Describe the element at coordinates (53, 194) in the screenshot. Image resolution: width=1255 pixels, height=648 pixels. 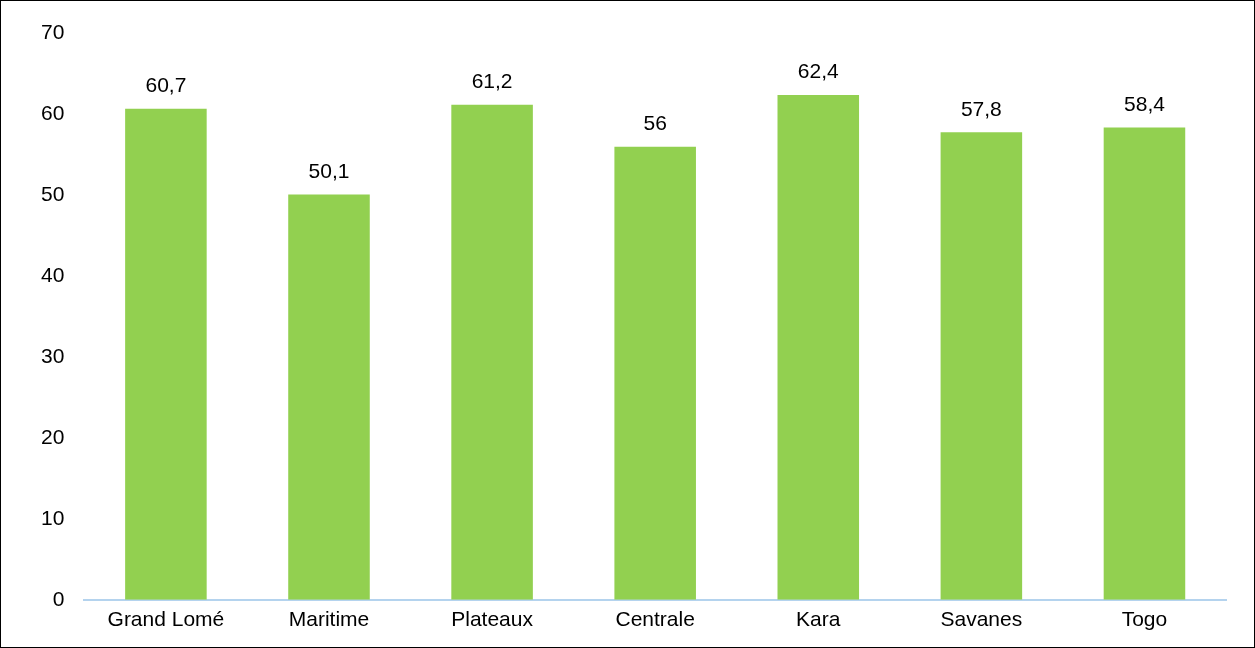
I see `y-tick-label: 50` at that location.